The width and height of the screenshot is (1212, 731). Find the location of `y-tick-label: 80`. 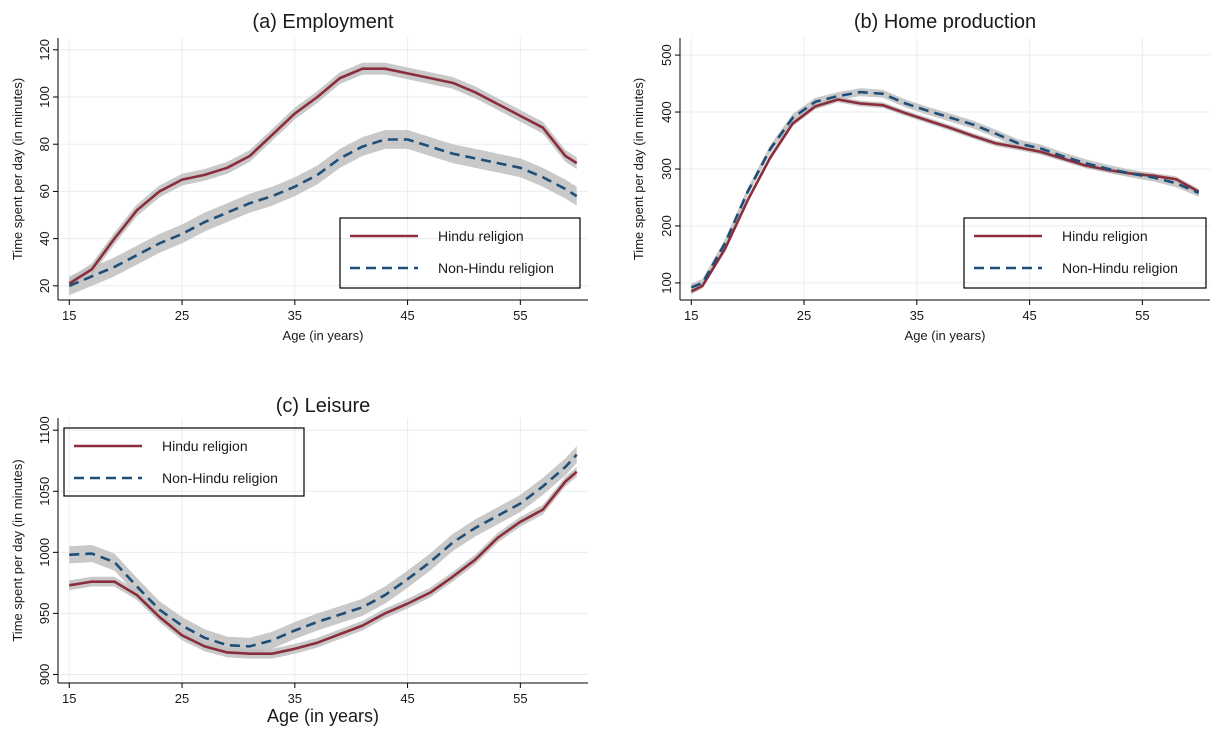

y-tick-label: 80 is located at coordinates (44, 144).